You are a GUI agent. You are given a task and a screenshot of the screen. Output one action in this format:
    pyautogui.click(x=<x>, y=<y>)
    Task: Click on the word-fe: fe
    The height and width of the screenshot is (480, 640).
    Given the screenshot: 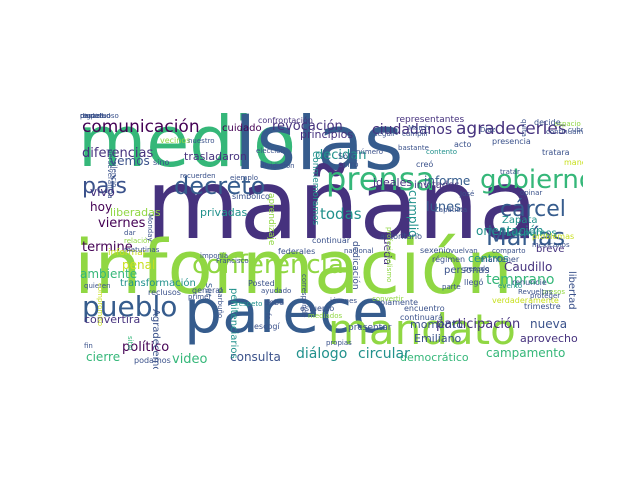 What is the action you would take?
    pyautogui.click(x=268, y=316)
    